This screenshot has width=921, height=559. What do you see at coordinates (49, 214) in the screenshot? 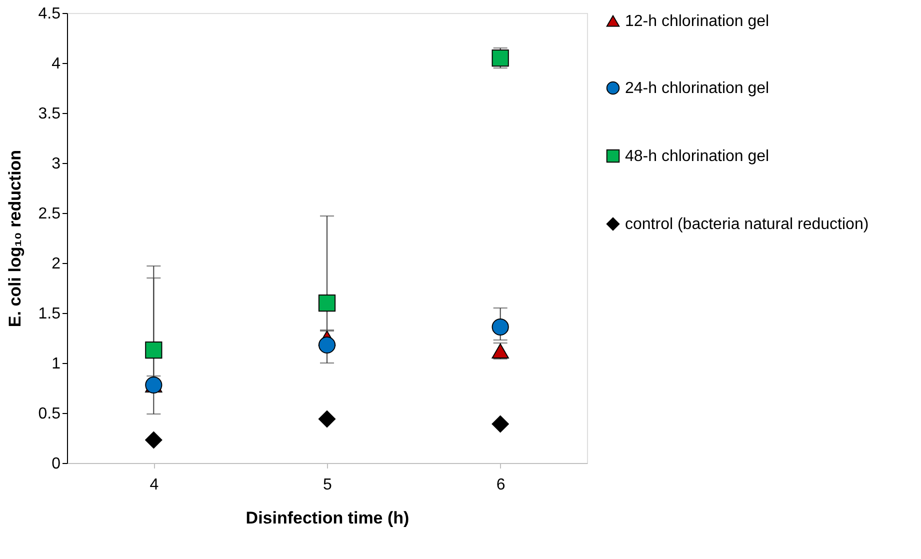
I see `y-tick-label: 2.5` at bounding box center [49, 214].